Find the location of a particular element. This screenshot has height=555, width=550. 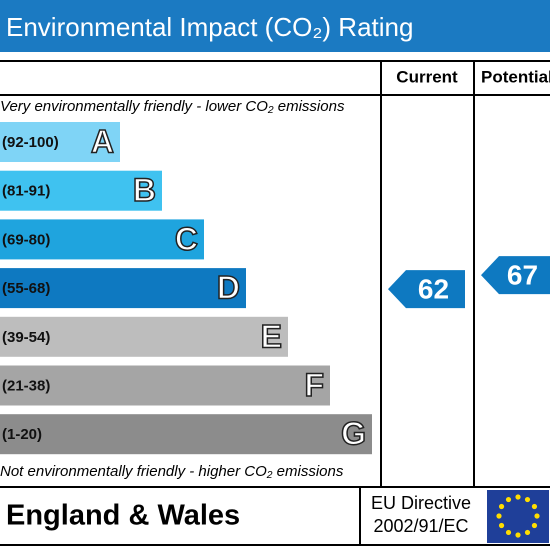

band-letter: D is located at coordinates (228, 288).